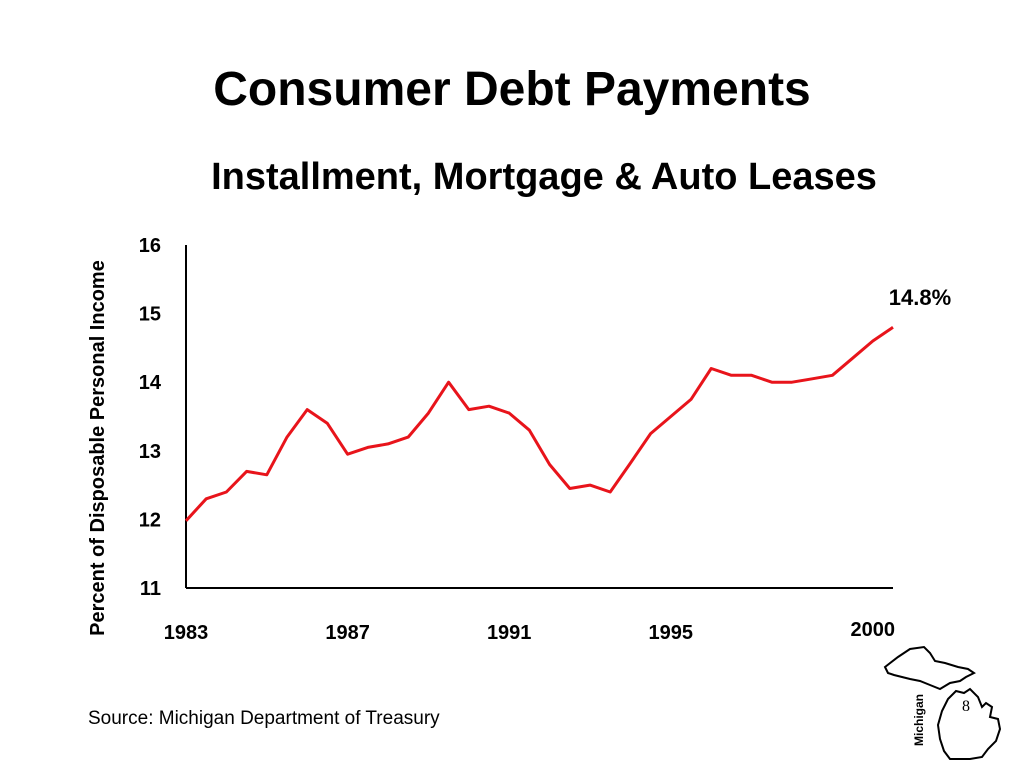 Image resolution: width=1024 pixels, height=768 pixels. I want to click on michigan-logo-label: Michigan, so click(919, 719).